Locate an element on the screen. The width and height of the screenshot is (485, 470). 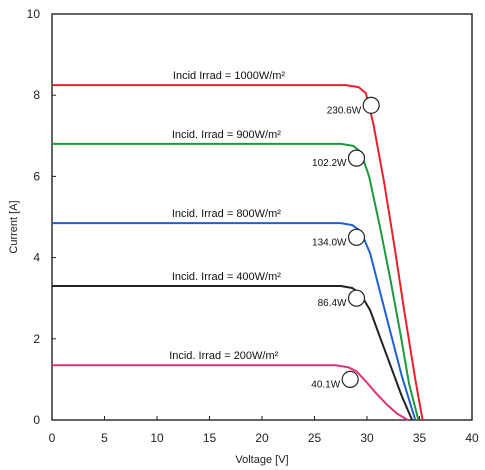
y-tick-label: 0 is located at coordinates (36, 420).